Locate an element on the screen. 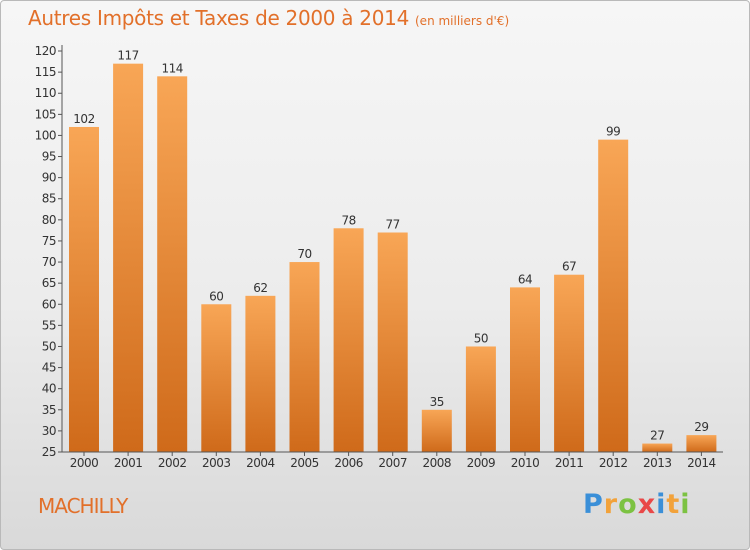 This screenshot has width=750, height=550. bar-2013 is located at coordinates (657, 447).